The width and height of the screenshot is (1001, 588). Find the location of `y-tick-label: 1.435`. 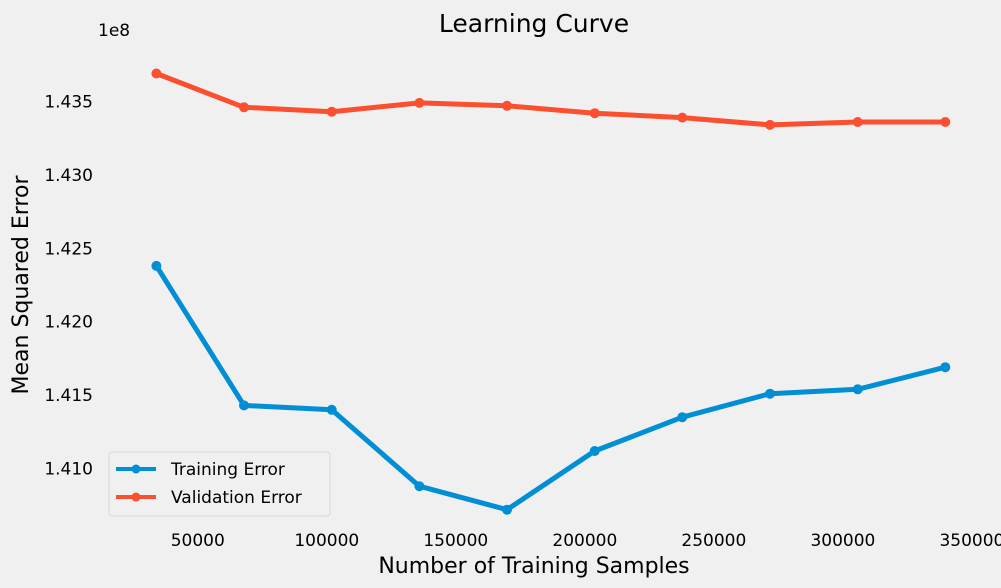

y-tick-label: 1.435 is located at coordinates (68, 102).